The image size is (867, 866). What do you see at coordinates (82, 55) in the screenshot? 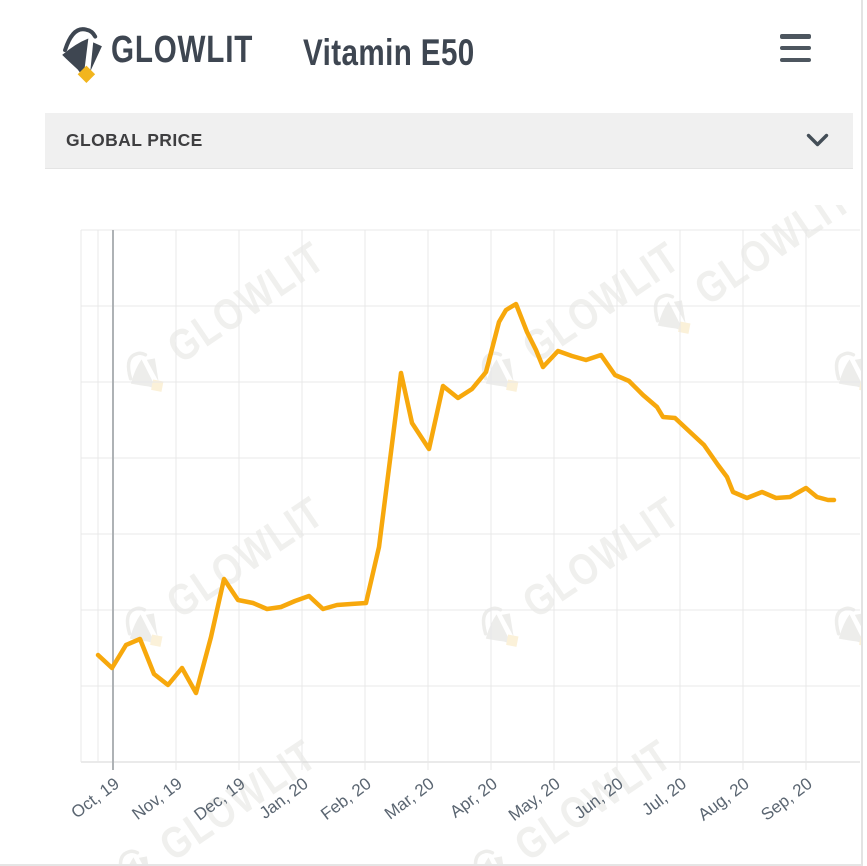
I see `glowlit-bird-icon` at bounding box center [82, 55].